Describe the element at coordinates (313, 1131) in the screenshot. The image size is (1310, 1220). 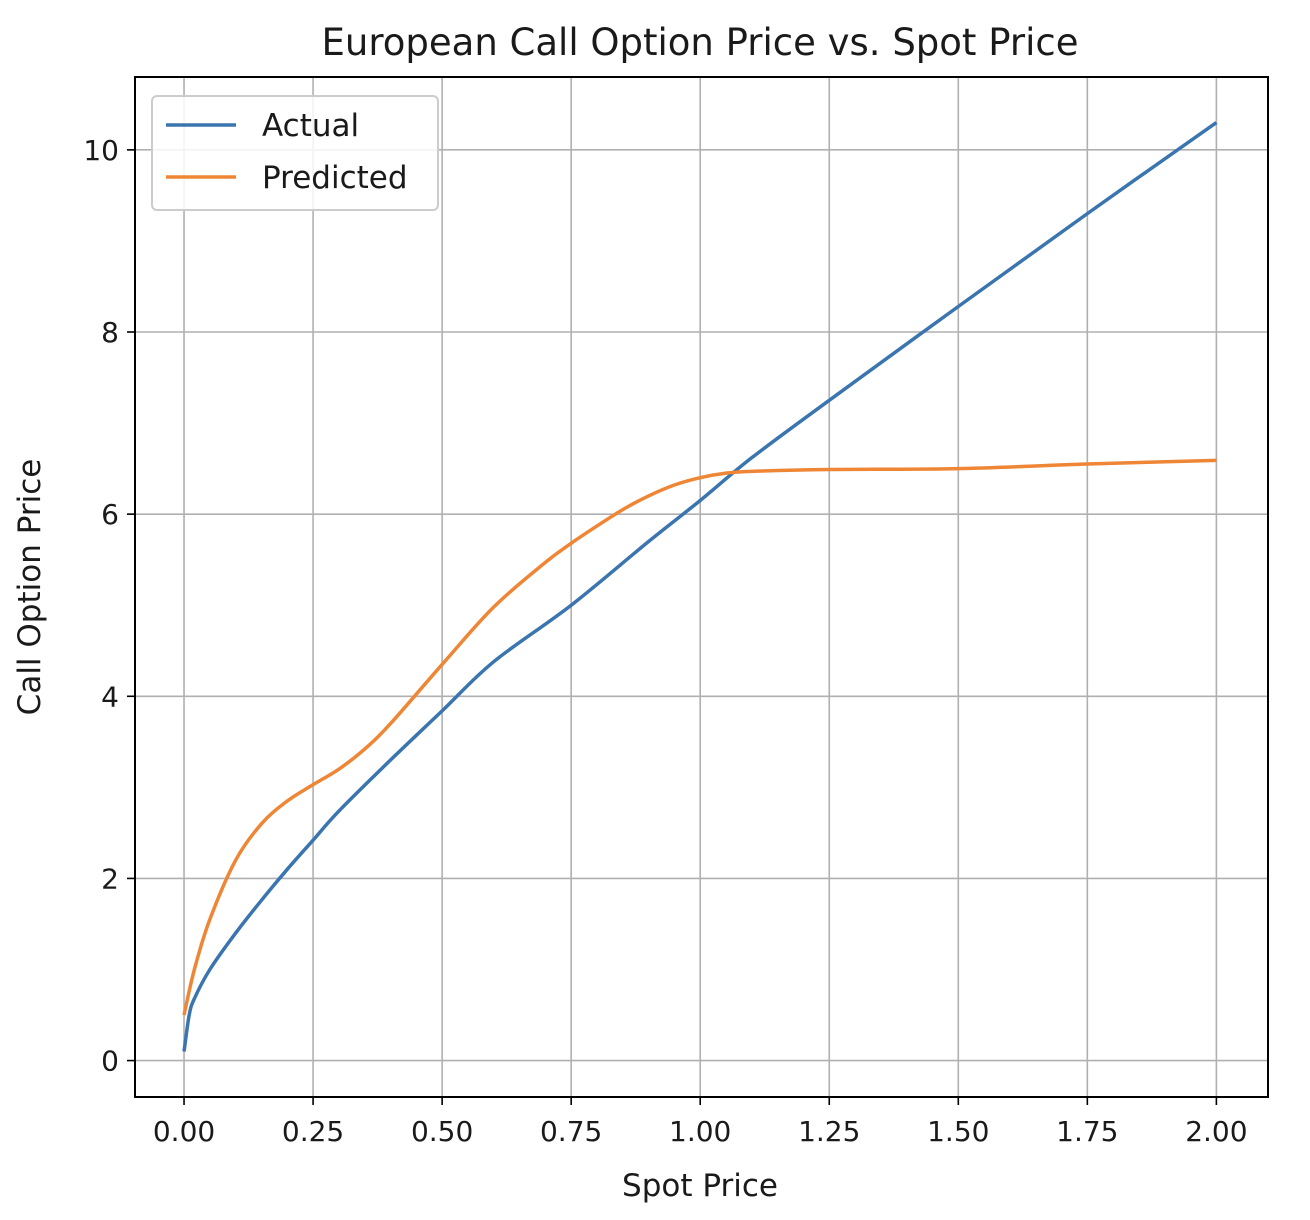
I see `x-tick-label: 0.25` at that location.